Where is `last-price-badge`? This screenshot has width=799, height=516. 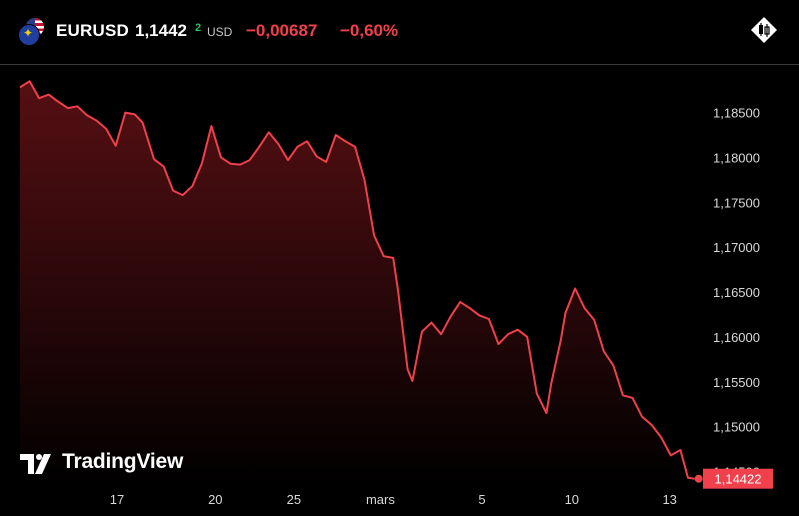 last-price-badge is located at coordinates (738, 478).